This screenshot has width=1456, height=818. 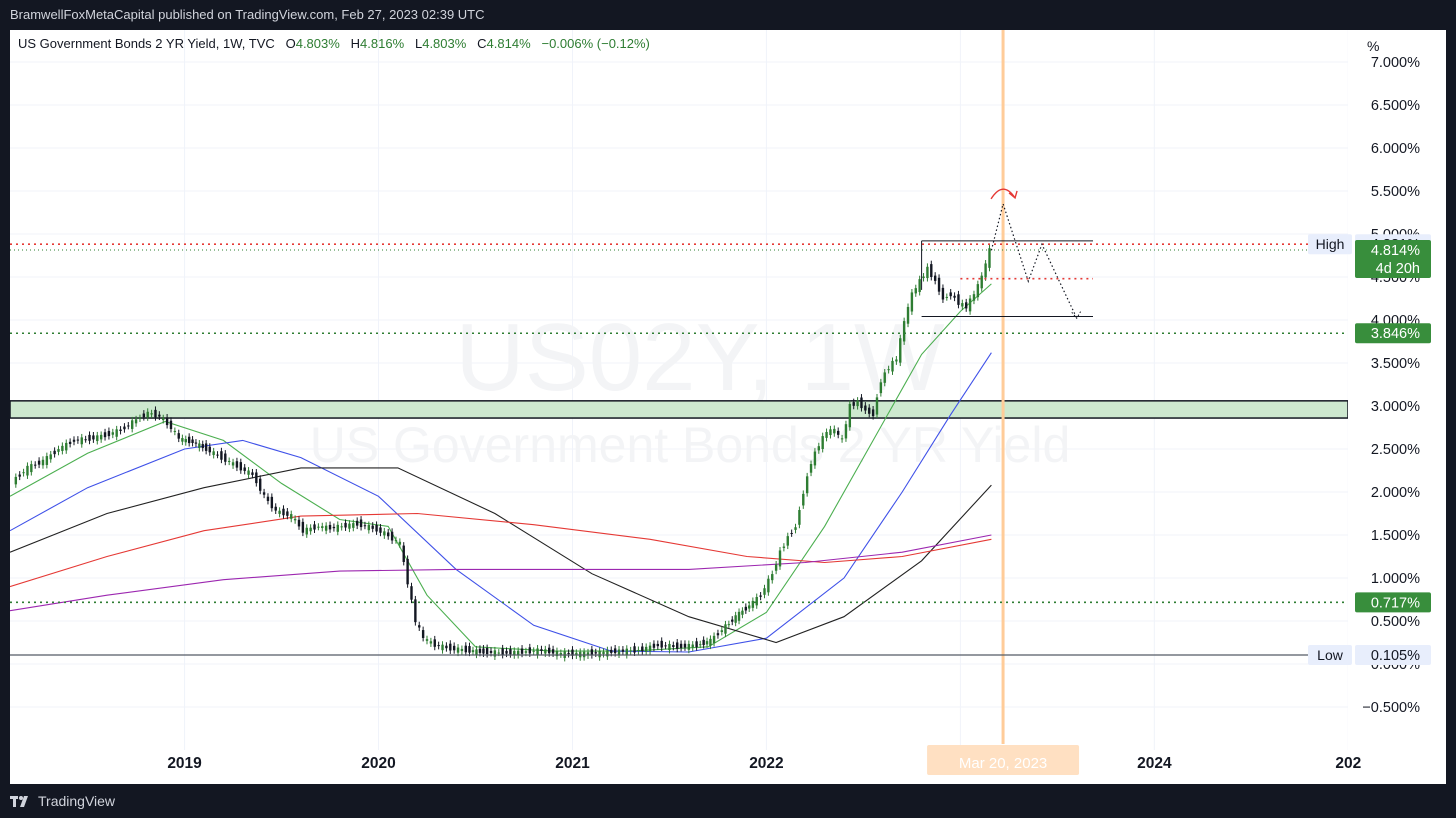 What do you see at coordinates (21, 801) in the screenshot?
I see `tradingview-logo-icon` at bounding box center [21, 801].